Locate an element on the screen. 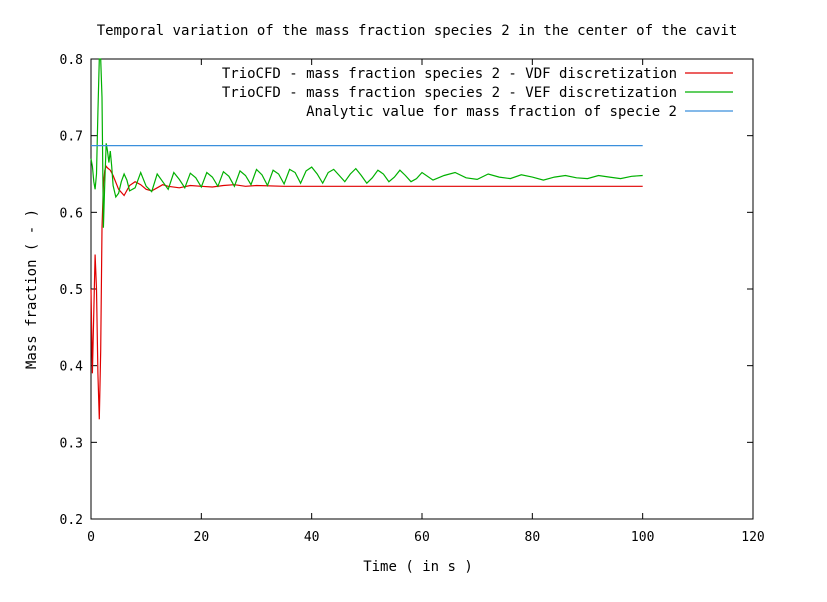 This screenshot has width=827, height=602. x-tick-label: 100 is located at coordinates (642, 537).